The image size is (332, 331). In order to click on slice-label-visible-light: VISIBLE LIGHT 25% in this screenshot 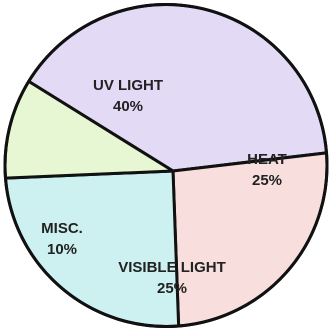, I will do `click(172, 278)`.